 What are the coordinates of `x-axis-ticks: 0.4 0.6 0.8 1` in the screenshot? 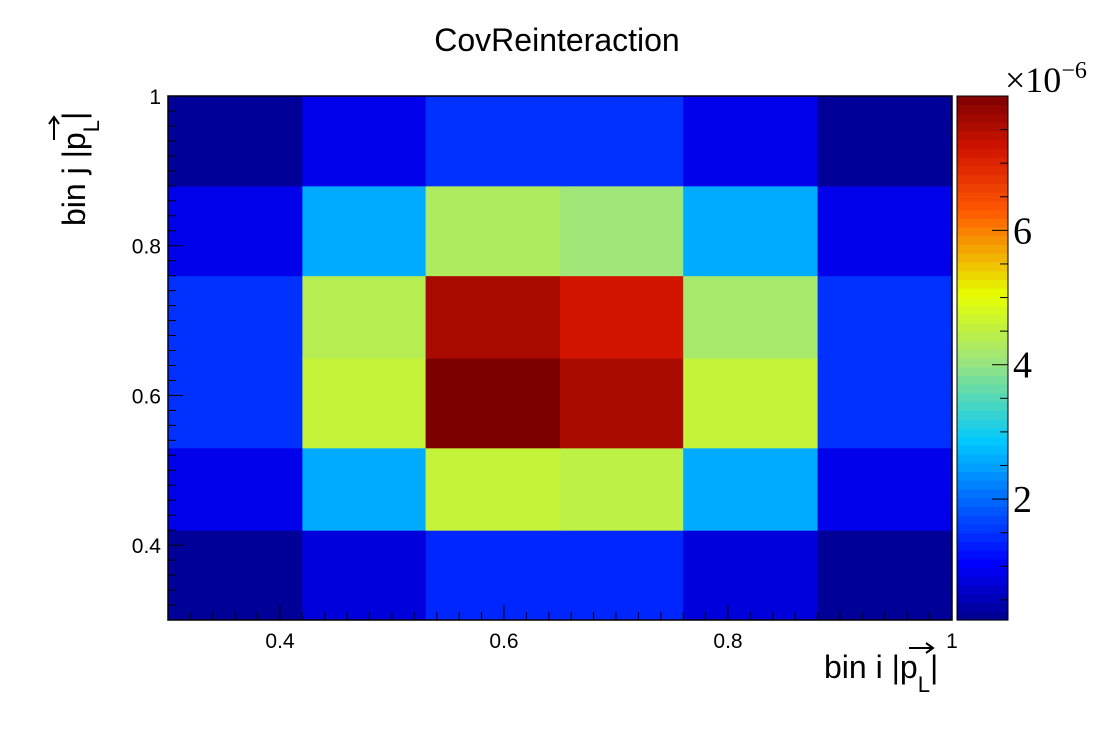 It's located at (562, 629).